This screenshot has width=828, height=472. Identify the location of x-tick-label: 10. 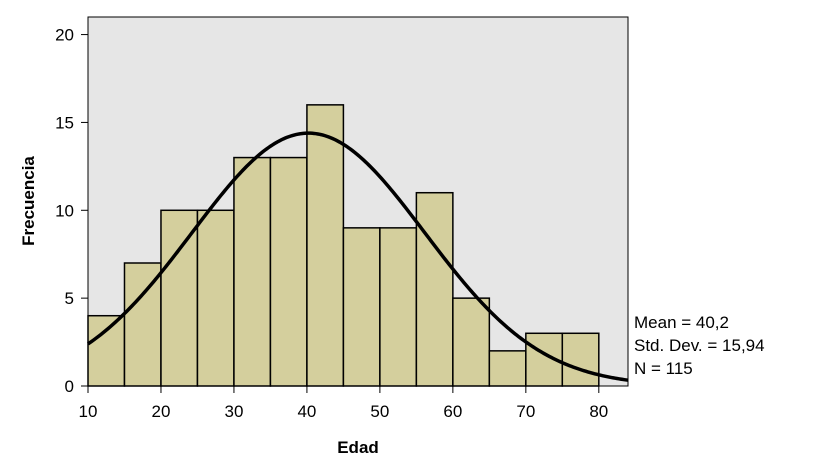
(88, 411).